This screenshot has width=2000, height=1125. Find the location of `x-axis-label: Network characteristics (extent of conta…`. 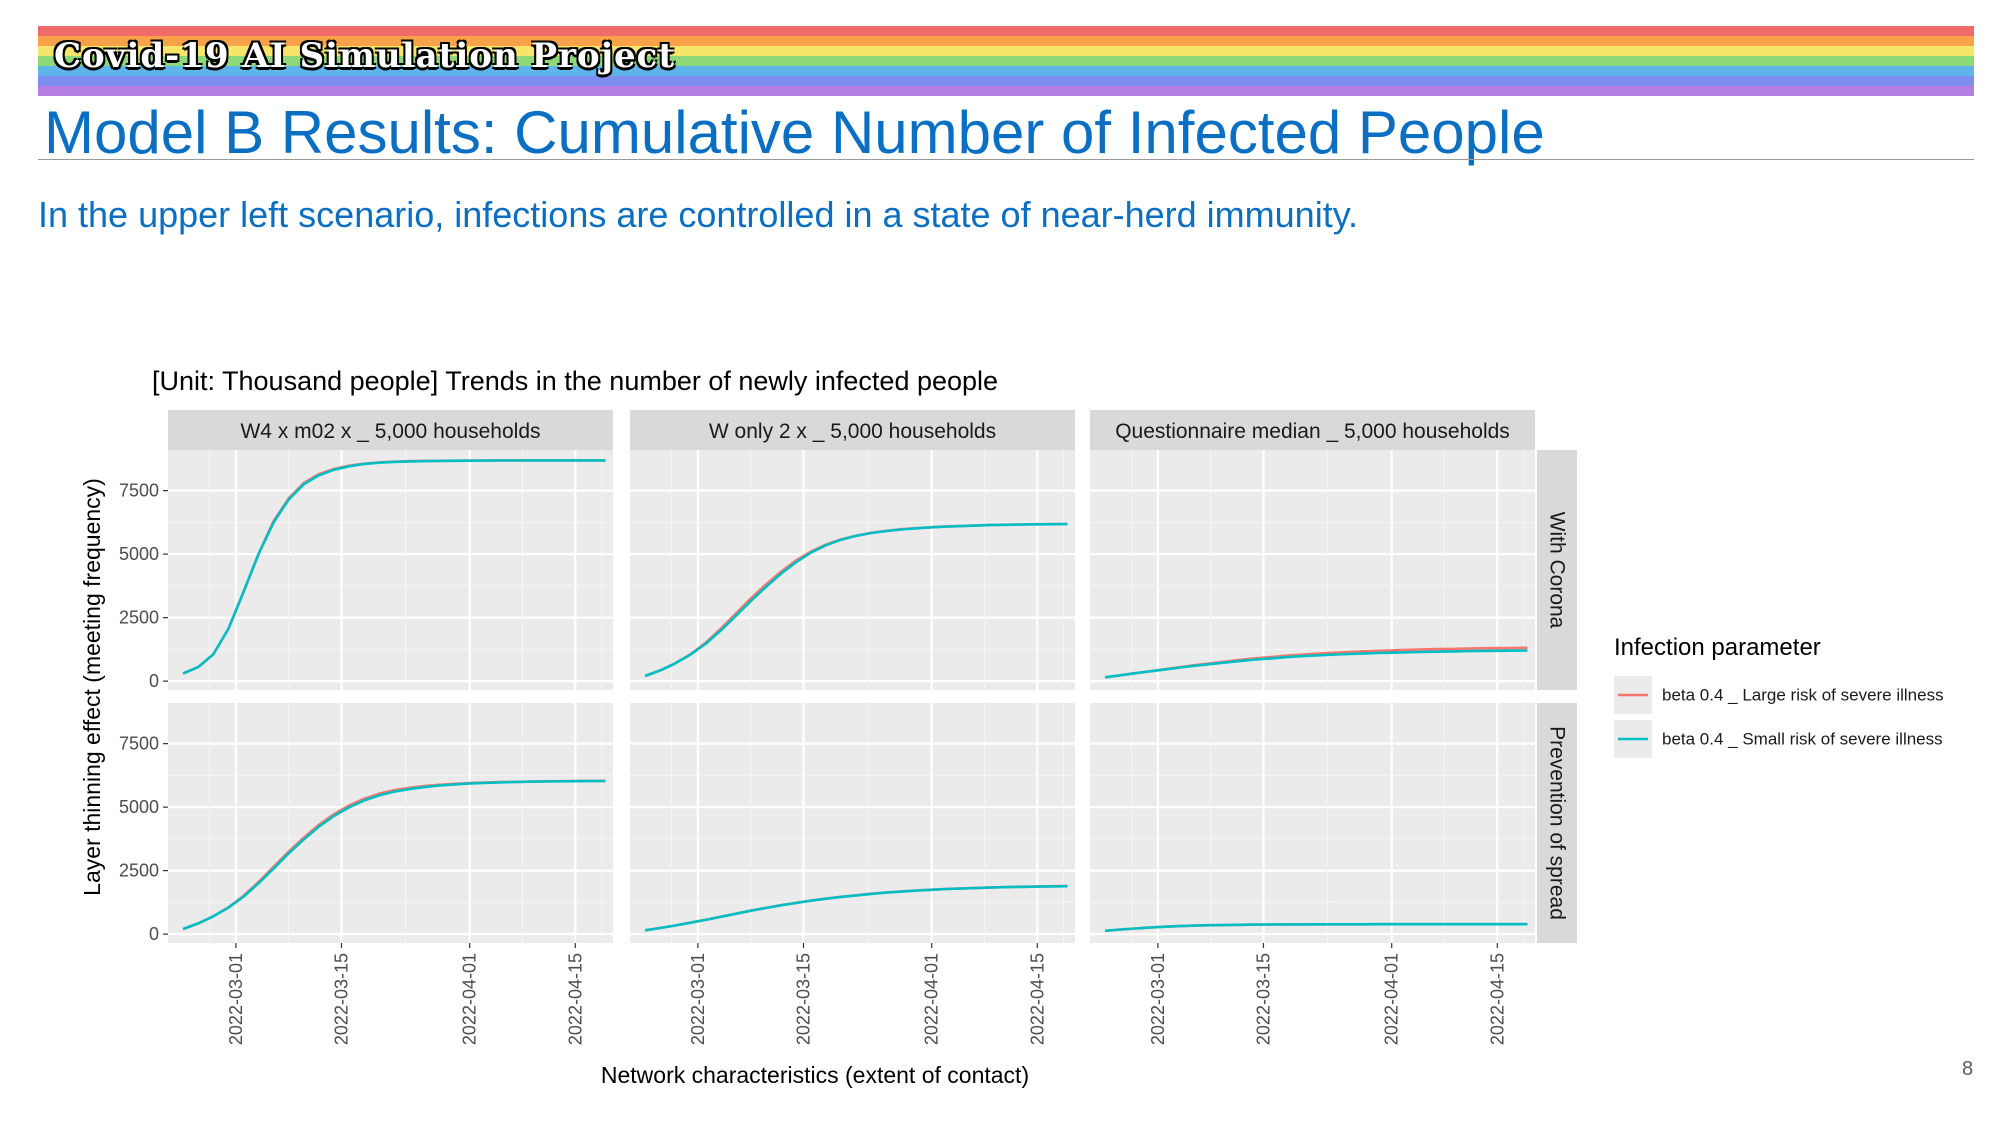

x-axis-label: Network characteristics (extent of conta… is located at coordinates (815, 1075).